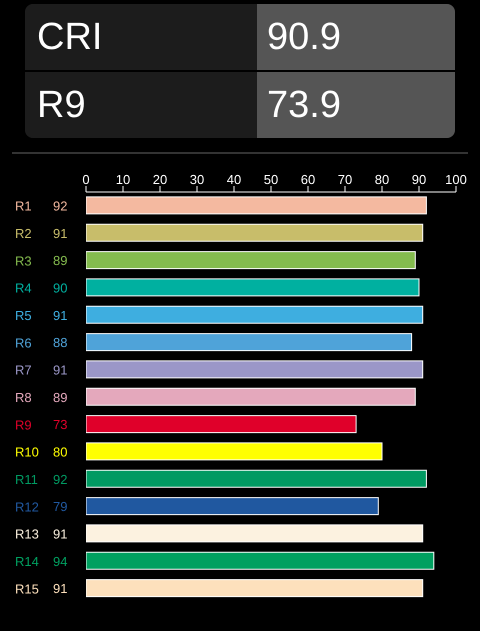 This screenshot has width=480, height=631. What do you see at coordinates (27, 506) in the screenshot?
I see `y-tick-label: R12` at bounding box center [27, 506].